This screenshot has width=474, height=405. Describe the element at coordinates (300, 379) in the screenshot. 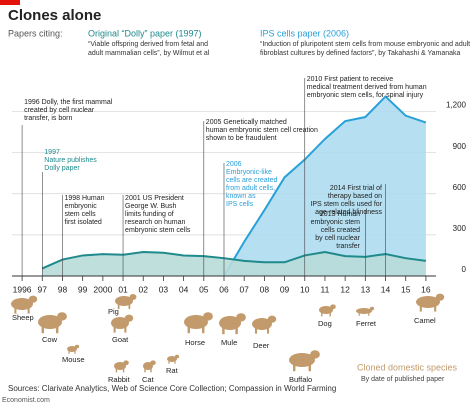

I see `species-label: Buffalo` at that location.